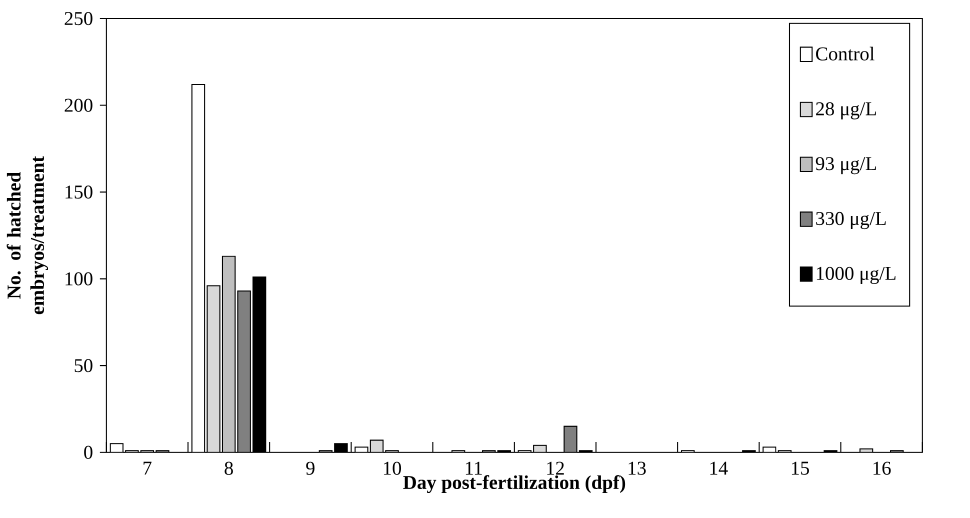  What do you see at coordinates (514, 484) in the screenshot?
I see `x-axis-title: Day post-fertilization (dpf)` at bounding box center [514, 484].